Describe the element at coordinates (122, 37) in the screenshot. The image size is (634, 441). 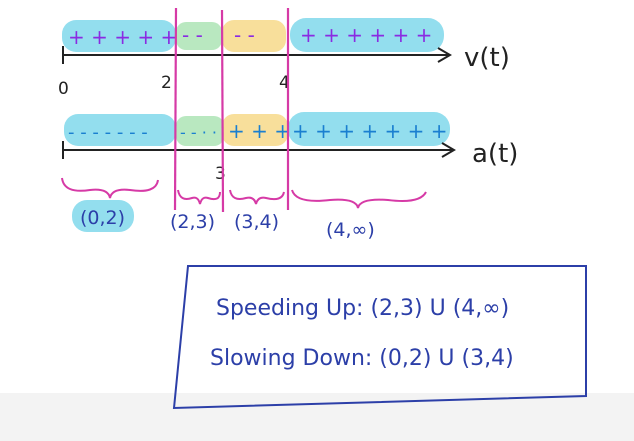
I see `v-signs-0-2: + + + + +` at that location.